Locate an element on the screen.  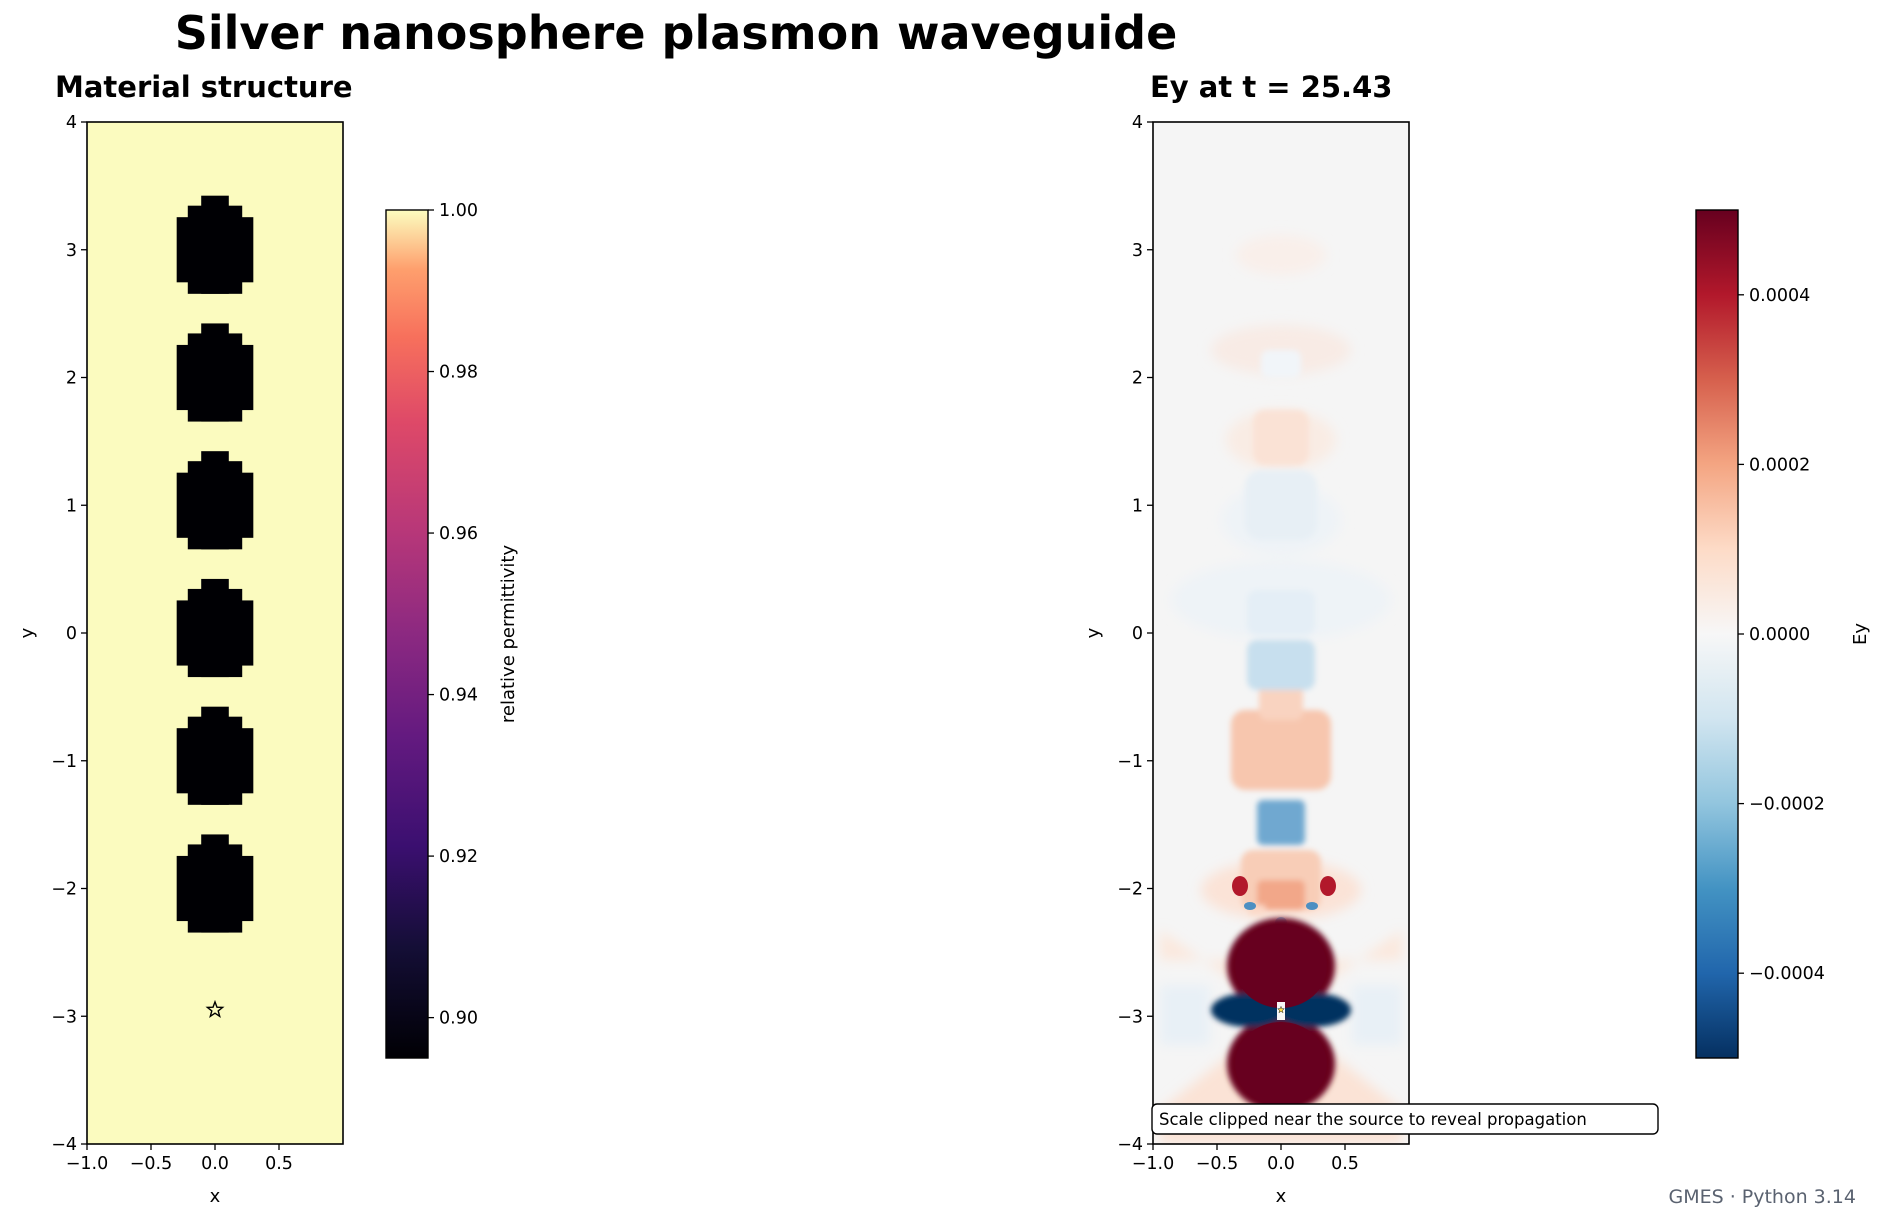
material-y-axis-label: y is located at coordinates (27, 632).